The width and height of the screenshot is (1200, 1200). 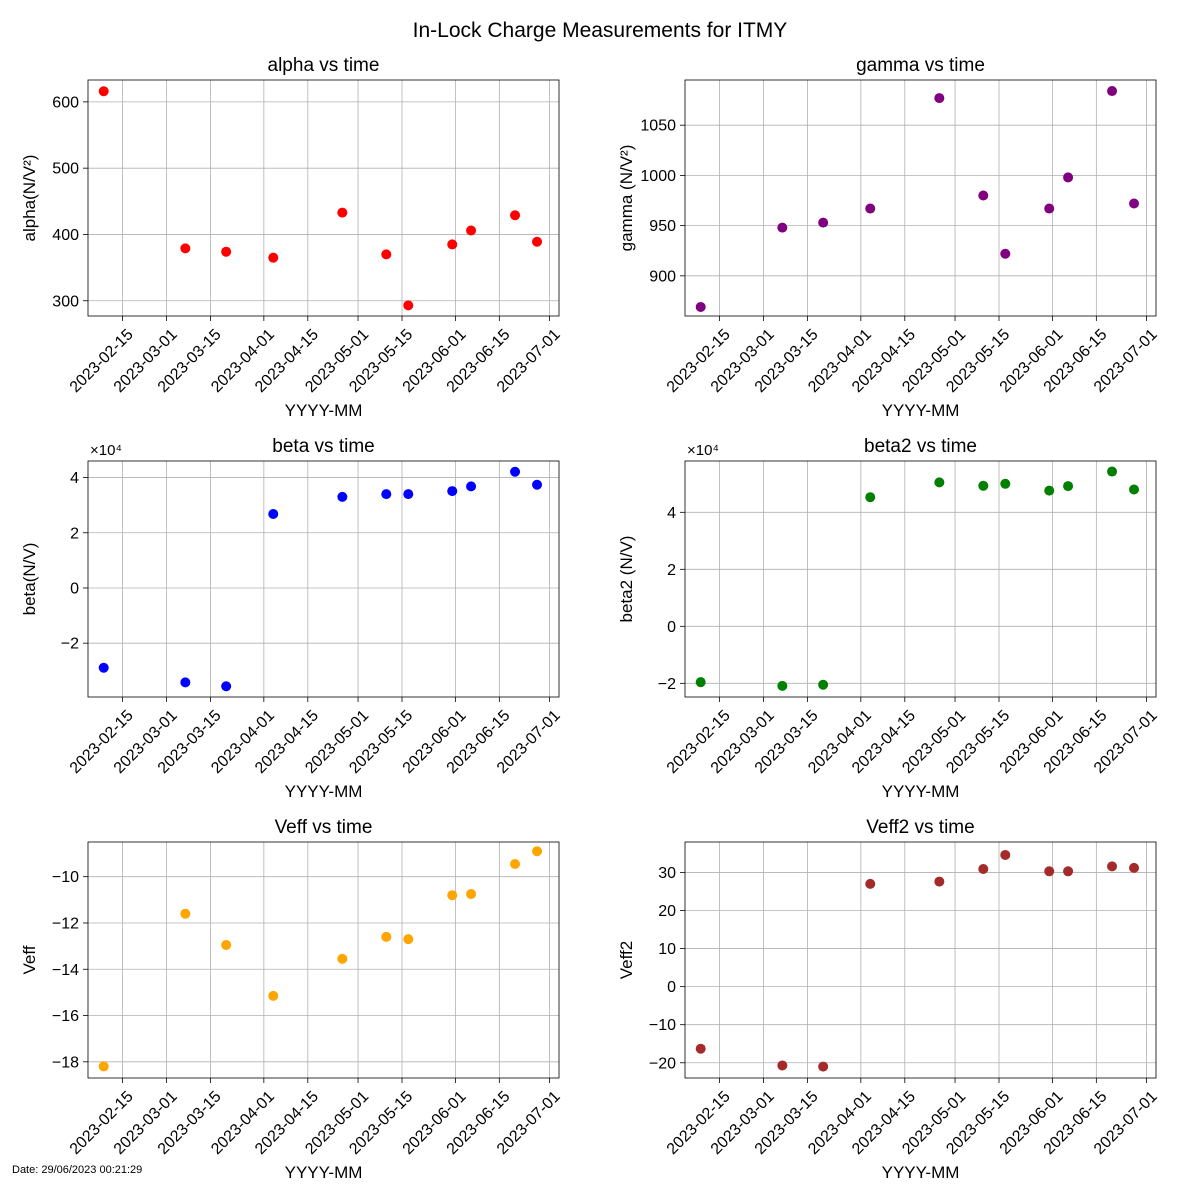 What do you see at coordinates (29, 198) in the screenshot?
I see `y-axis-label: alpha(N/V²)` at bounding box center [29, 198].